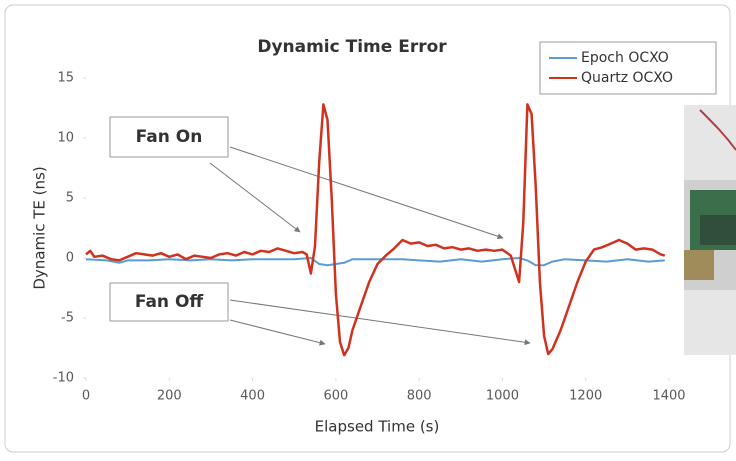 This screenshot has width=736, height=461. Describe the element at coordinates (65, 138) in the screenshot. I see `y-tick-label: 10` at that location.